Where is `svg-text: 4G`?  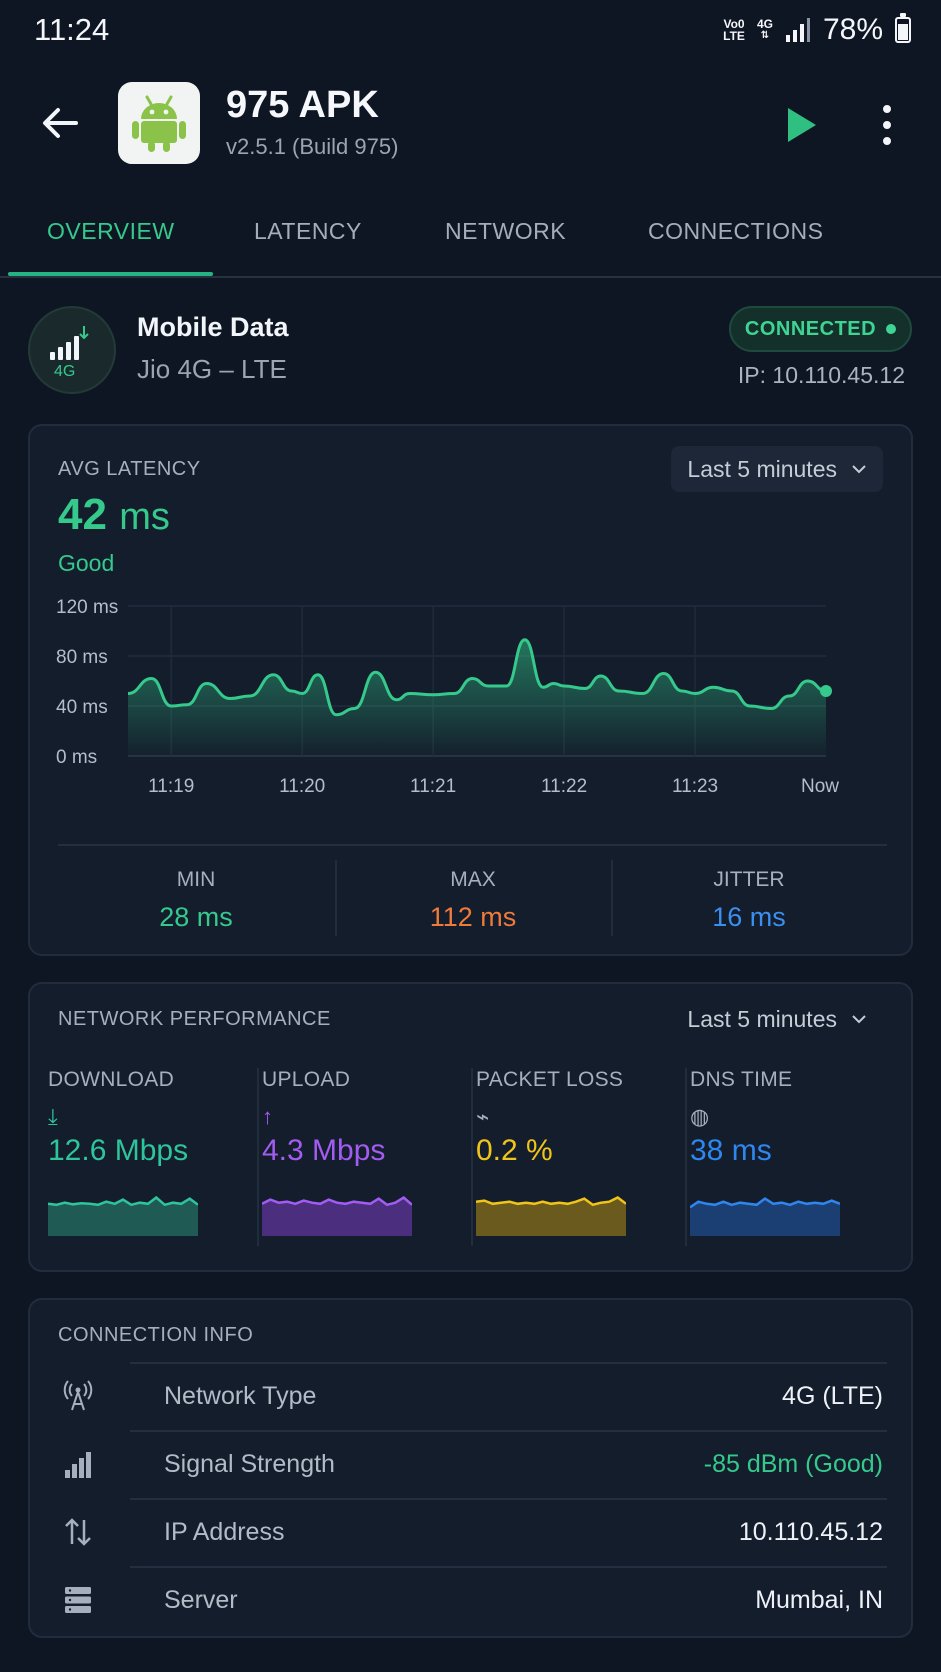
svg-text: 4G is located at coordinates (64, 370).